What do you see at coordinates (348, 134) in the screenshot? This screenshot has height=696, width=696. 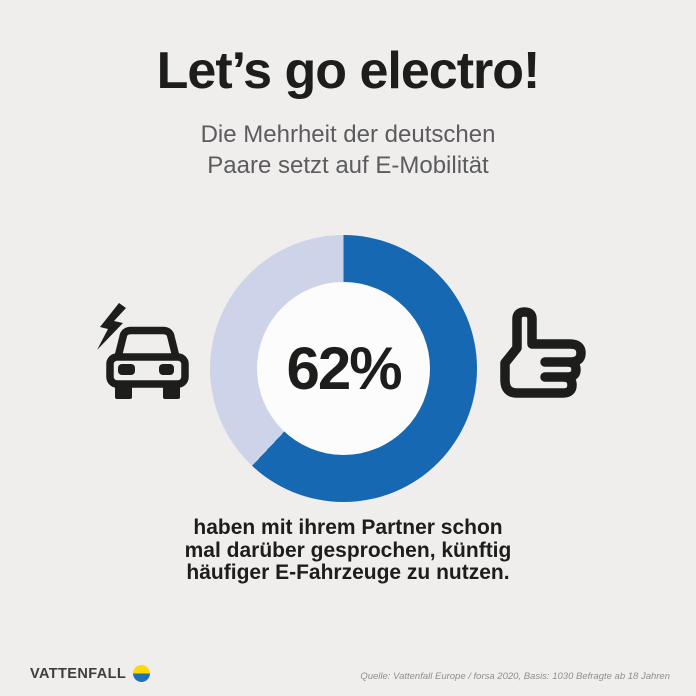 I see `subtitle-line-1: Die Mehrheit der deutschen` at bounding box center [348, 134].